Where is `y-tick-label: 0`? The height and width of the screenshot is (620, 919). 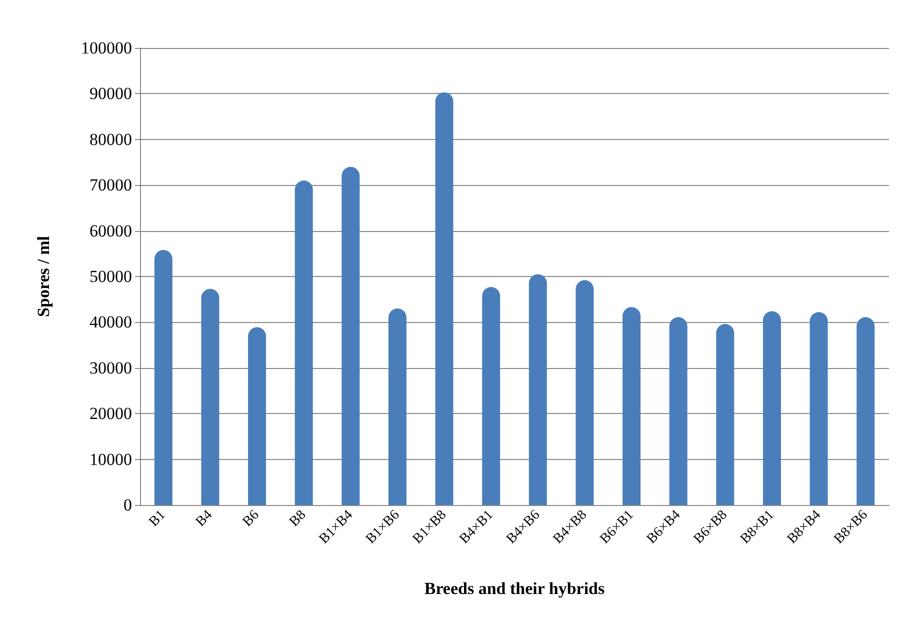 y-tick-label: 0 is located at coordinates (128, 505).